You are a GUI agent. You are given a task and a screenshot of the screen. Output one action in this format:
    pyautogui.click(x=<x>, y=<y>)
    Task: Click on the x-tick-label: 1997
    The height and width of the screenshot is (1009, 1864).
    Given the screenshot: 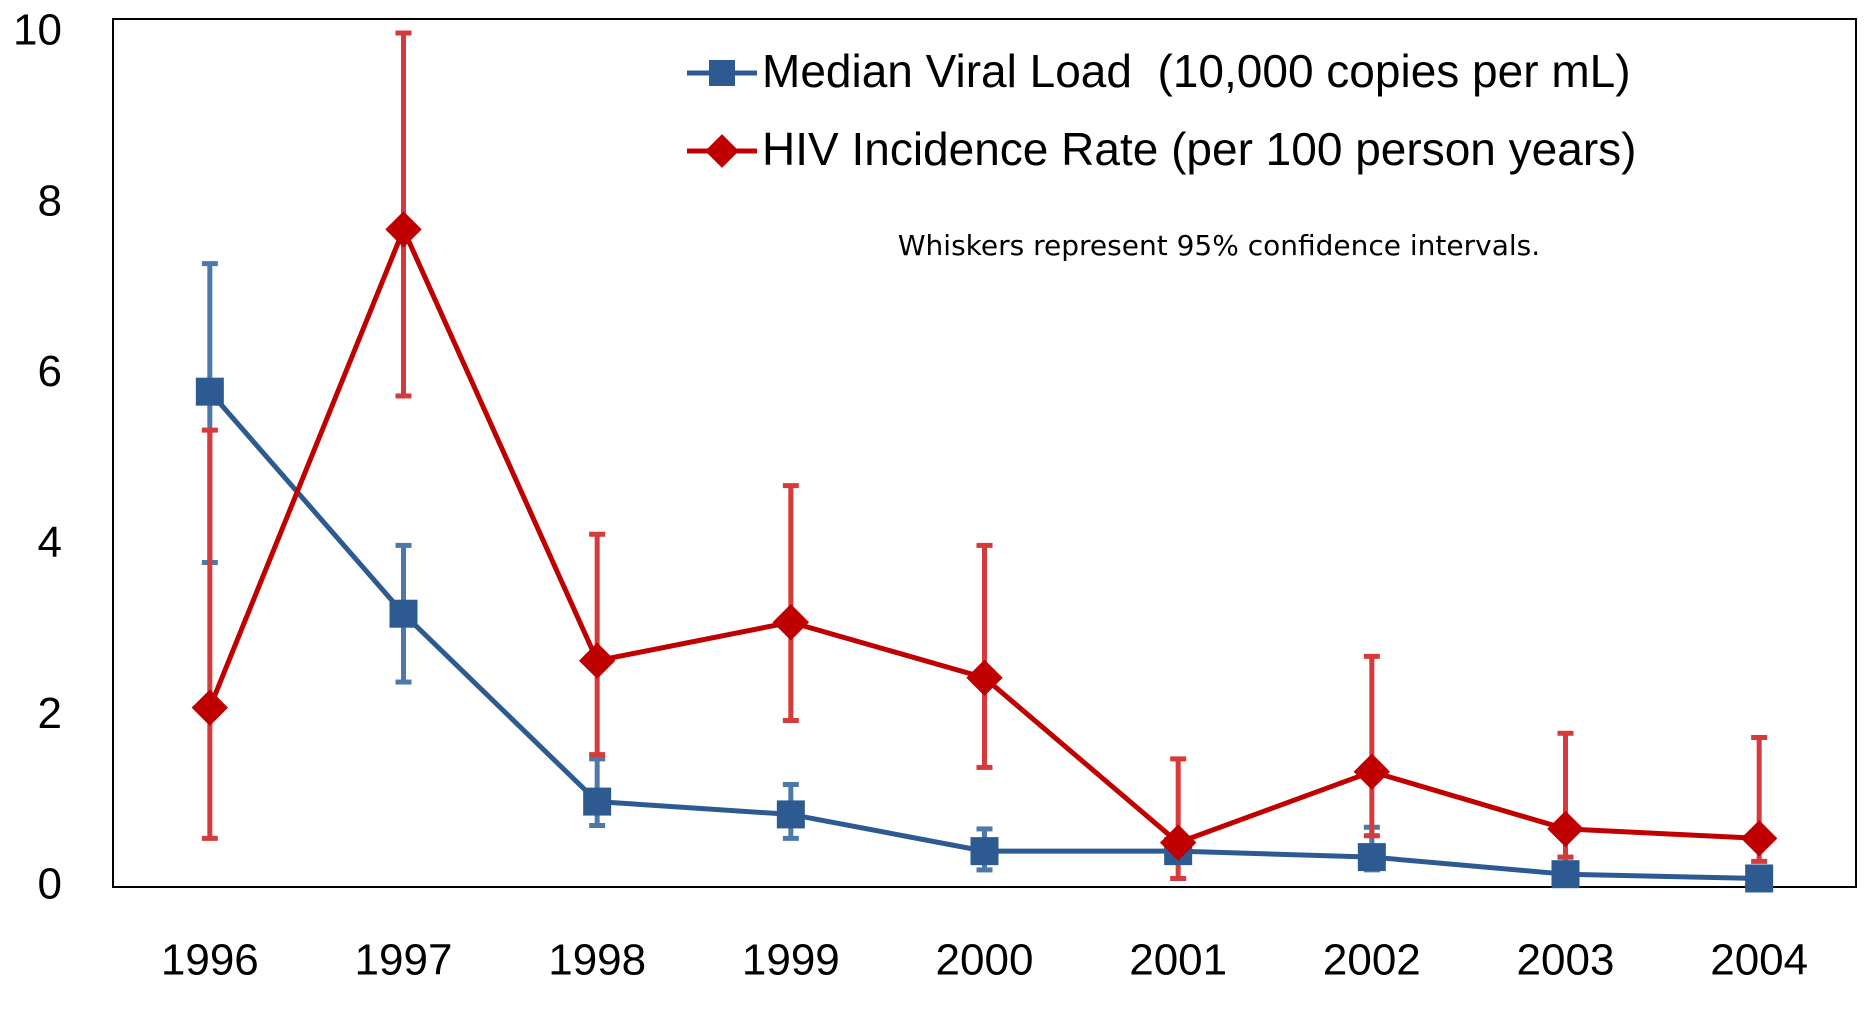 What is the action you would take?
    pyautogui.click(x=404, y=960)
    